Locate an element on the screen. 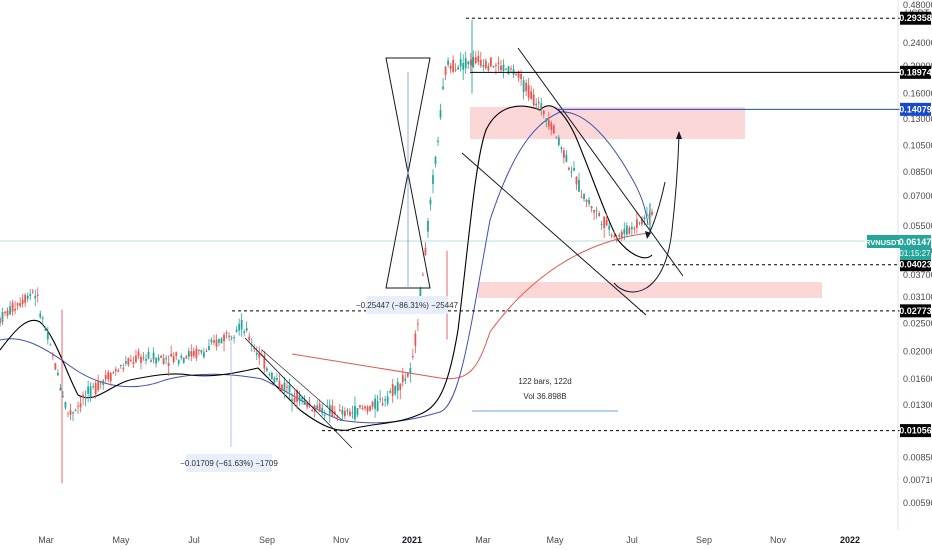  time-tick-label: Sep is located at coordinates (704, 540).